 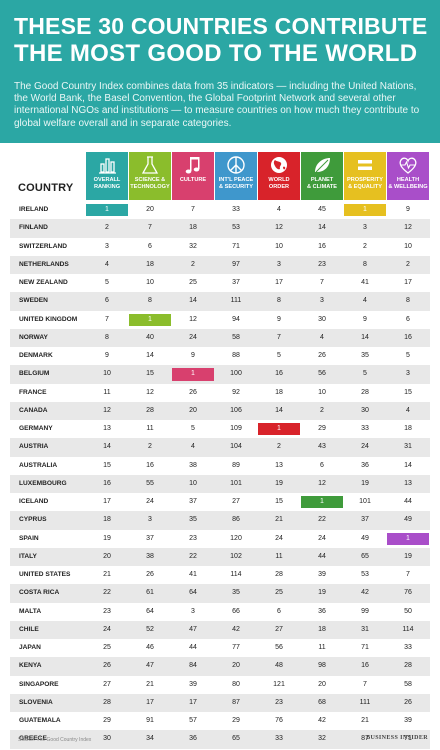 I want to click on rank-cell-science-technology: 52, so click(x=150, y=629).